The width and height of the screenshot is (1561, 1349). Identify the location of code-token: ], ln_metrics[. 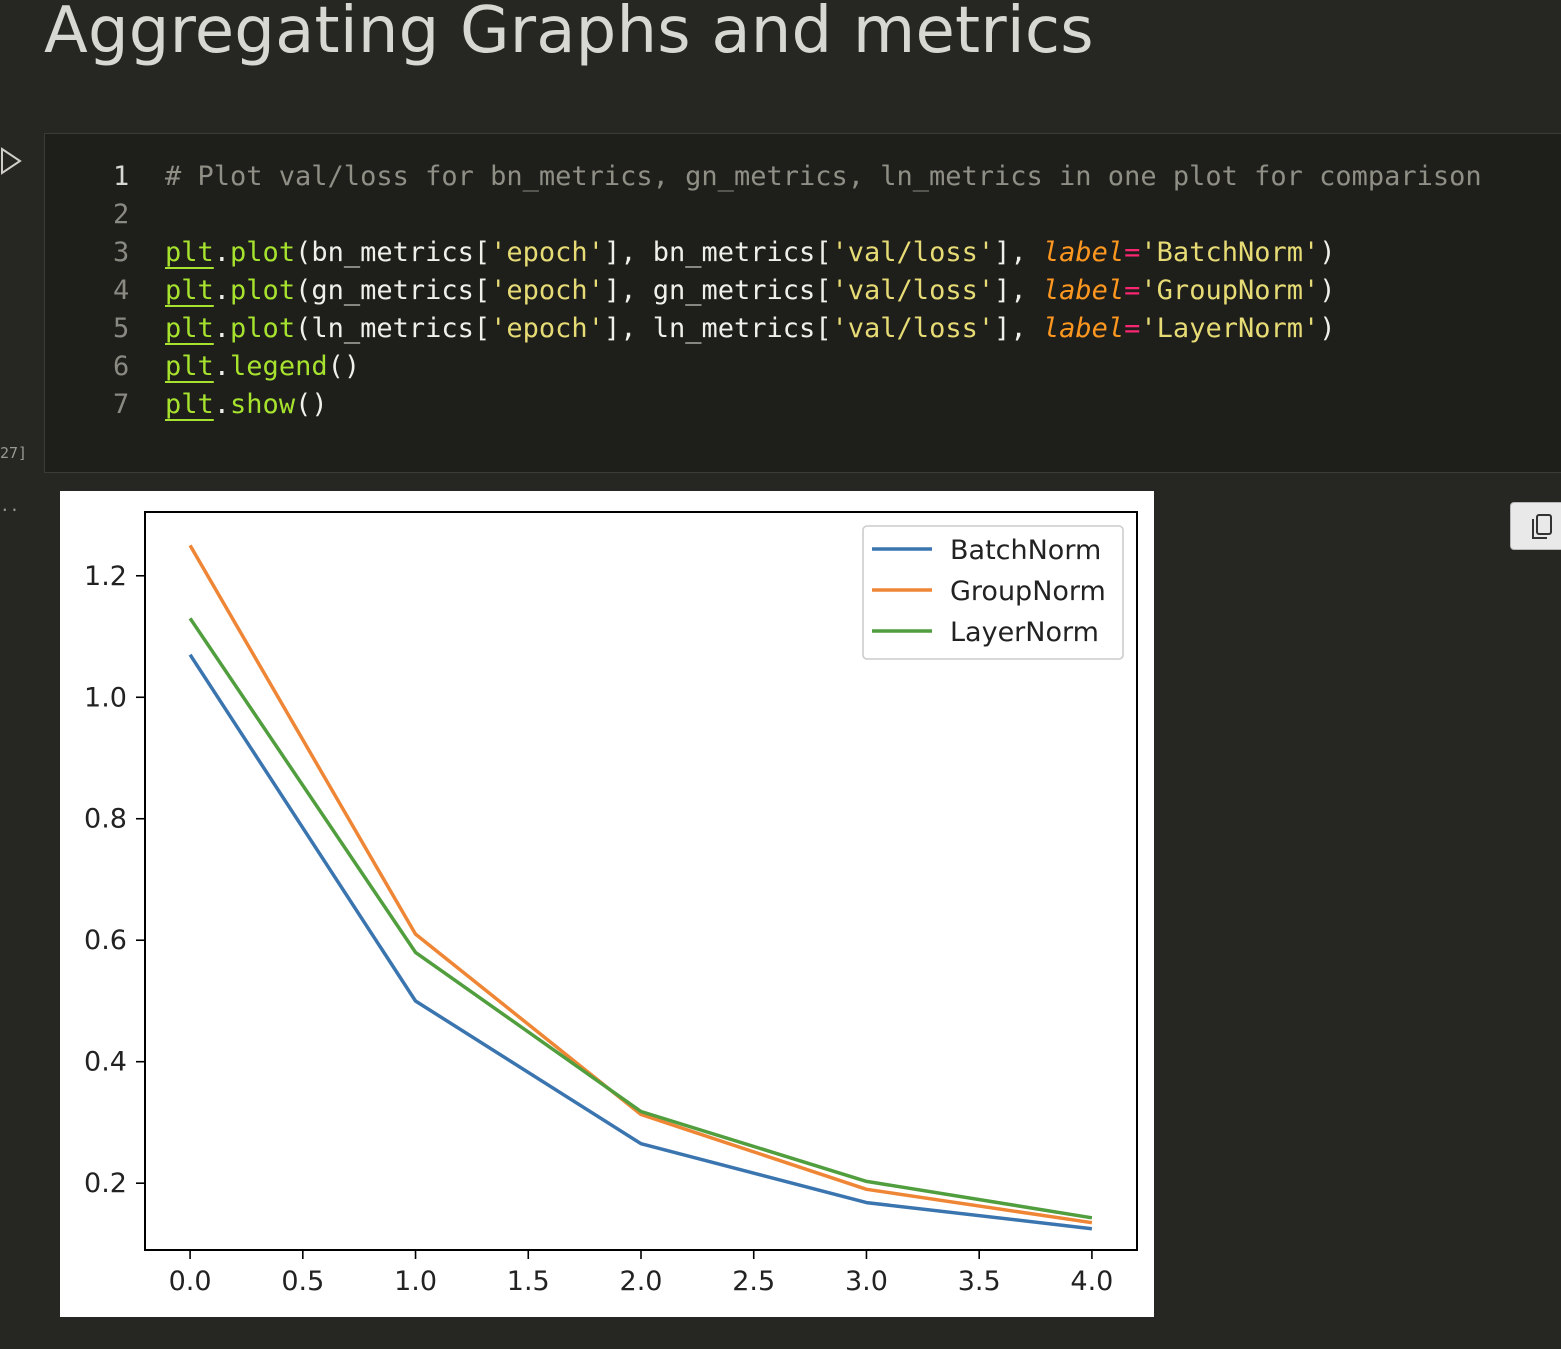
(717, 328).